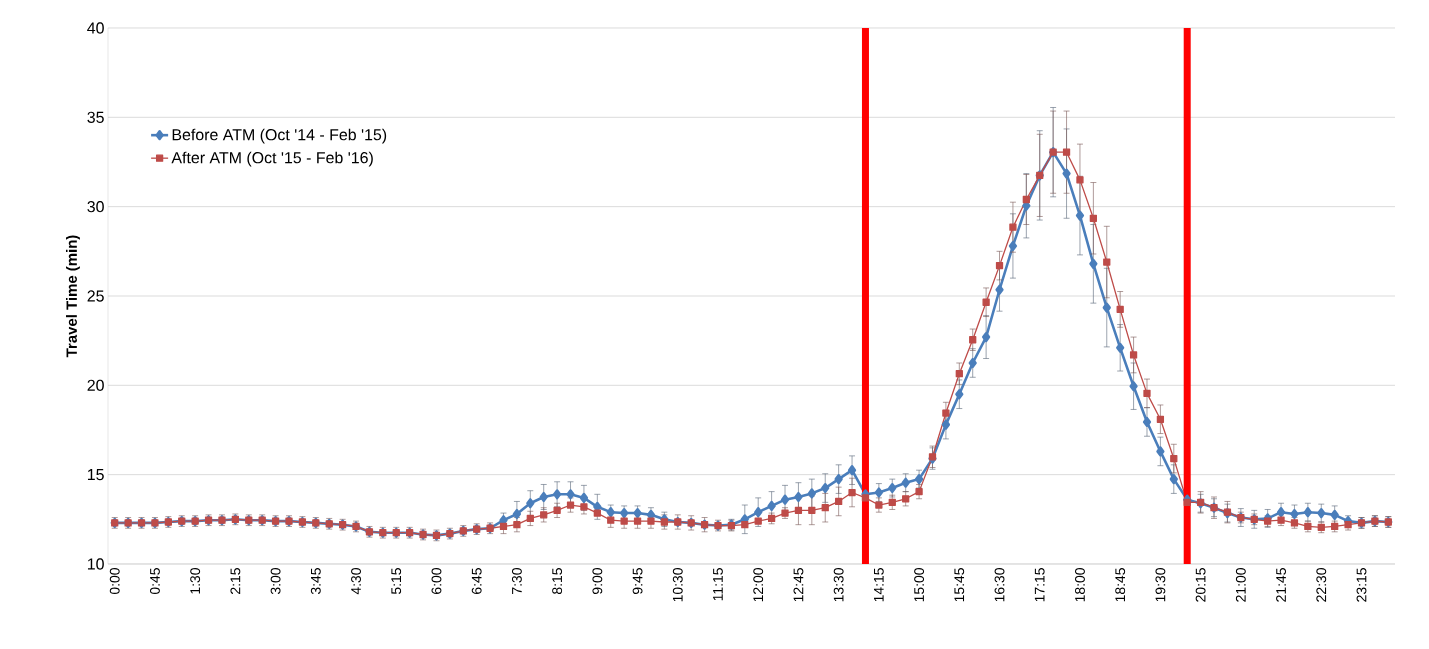  I want to click on x-tick-label: 6:00, so click(436, 581).